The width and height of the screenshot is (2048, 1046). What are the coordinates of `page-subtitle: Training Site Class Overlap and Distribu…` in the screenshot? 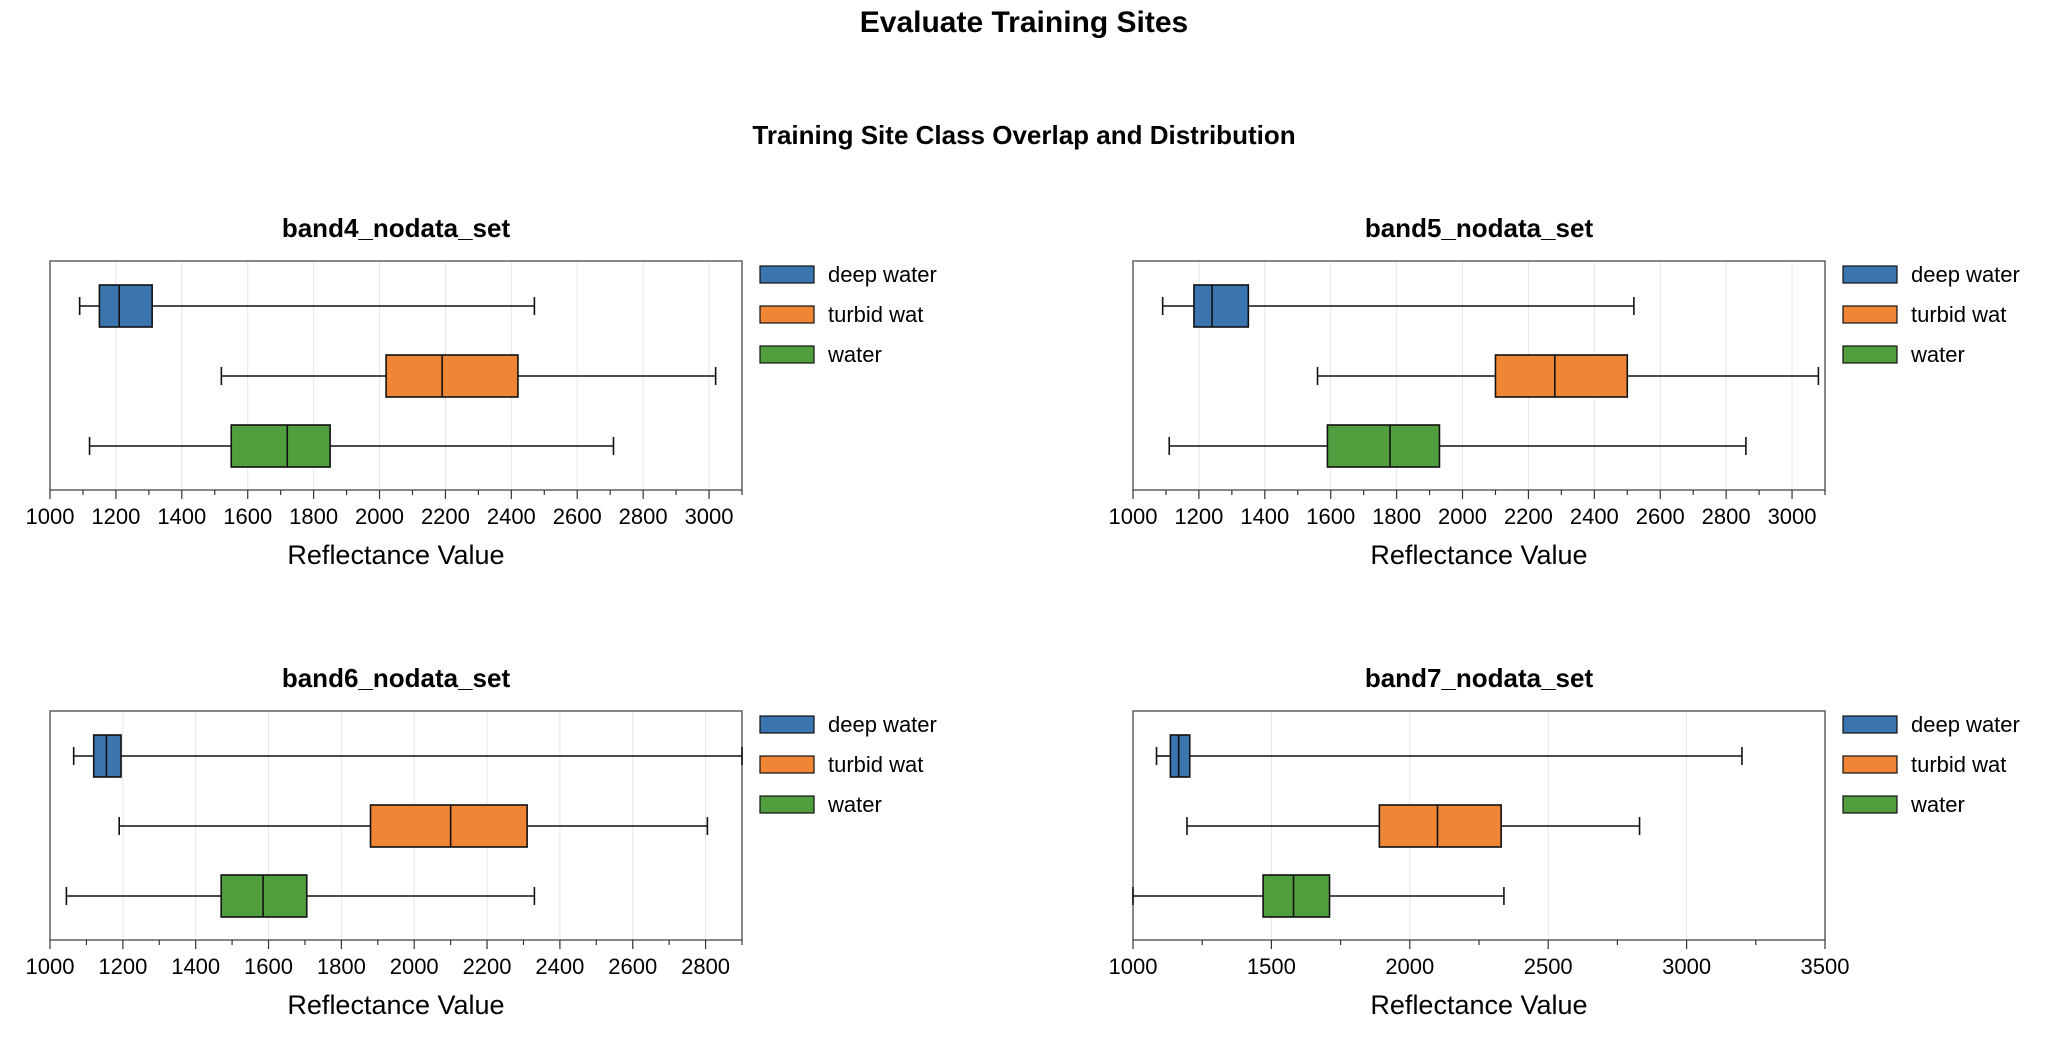 It's located at (1024, 135).